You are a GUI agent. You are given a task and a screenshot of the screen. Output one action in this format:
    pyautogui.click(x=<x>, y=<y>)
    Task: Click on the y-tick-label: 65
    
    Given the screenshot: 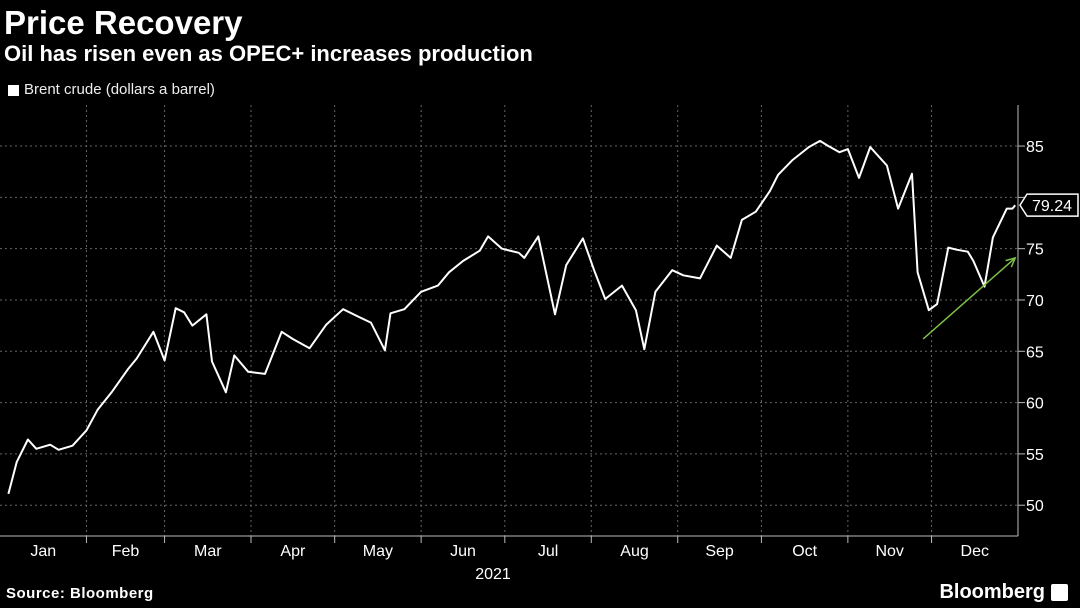 What is the action you would take?
    pyautogui.click(x=1035, y=352)
    